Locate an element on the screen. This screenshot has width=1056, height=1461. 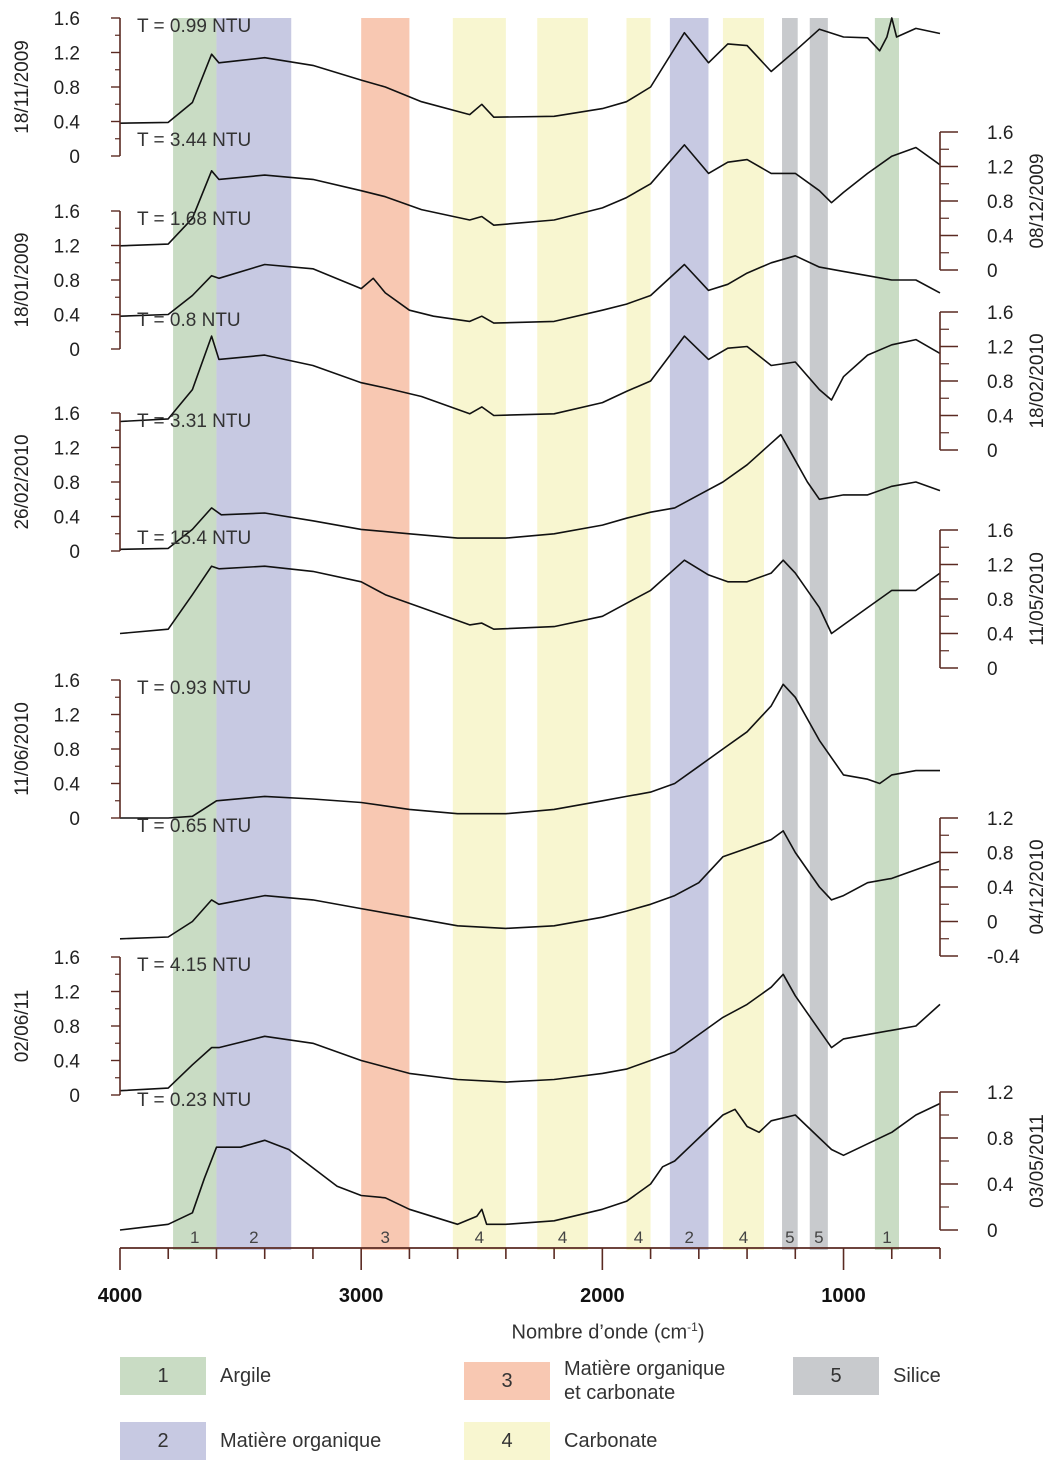
x-axis-label: Nombre d’onde (cm is located at coordinates (599, 1332).